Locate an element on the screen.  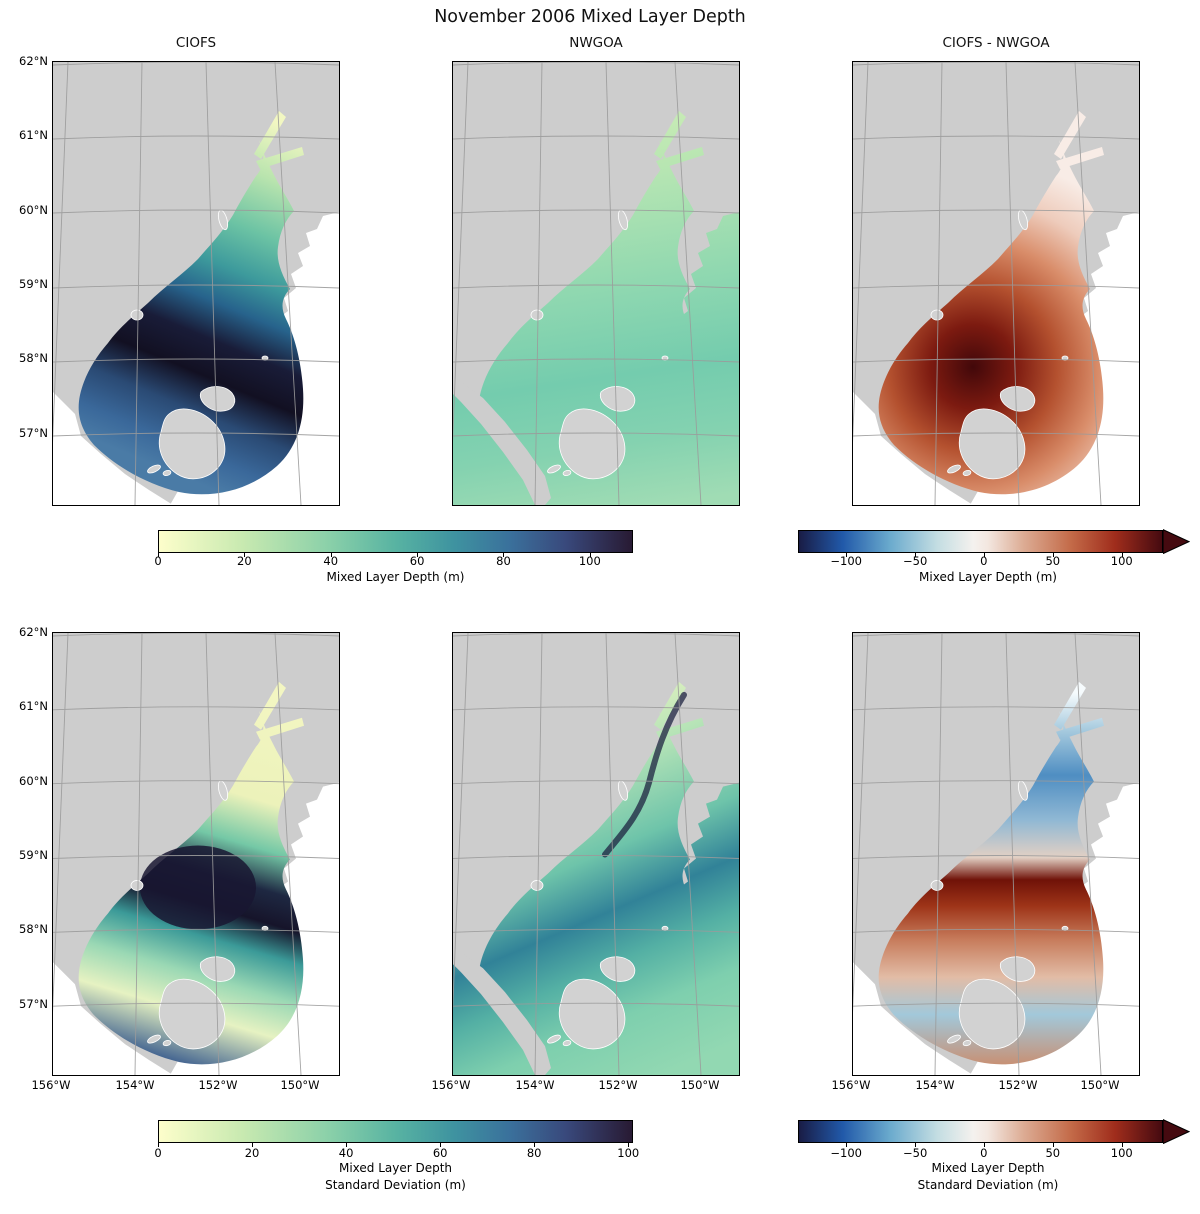
map-graphic-diff-mld is located at coordinates (995, 283).